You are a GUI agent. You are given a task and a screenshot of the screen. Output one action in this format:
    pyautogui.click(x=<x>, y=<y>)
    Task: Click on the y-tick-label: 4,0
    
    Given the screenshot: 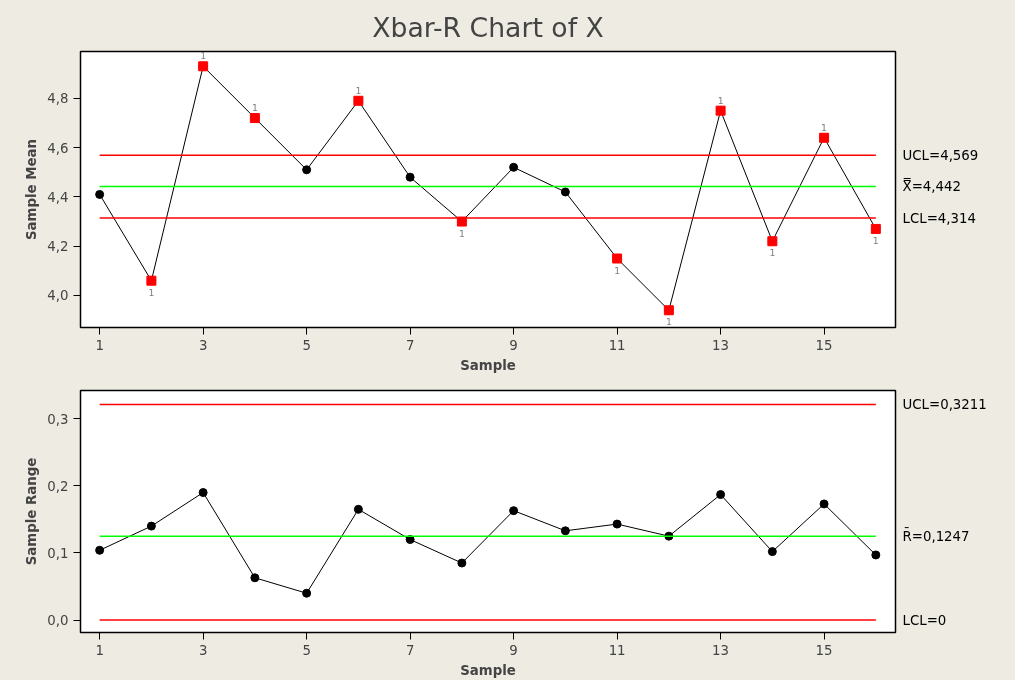 What is the action you would take?
    pyautogui.click(x=58, y=296)
    